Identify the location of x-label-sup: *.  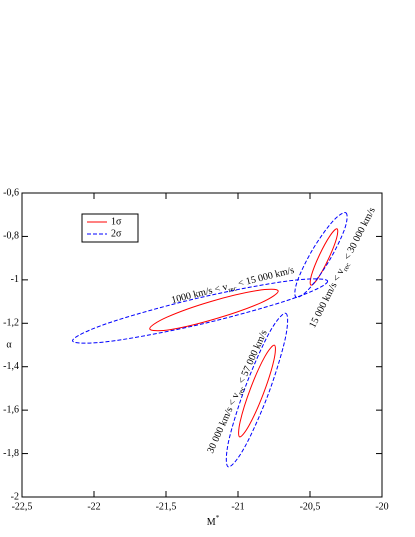
(218, 518).